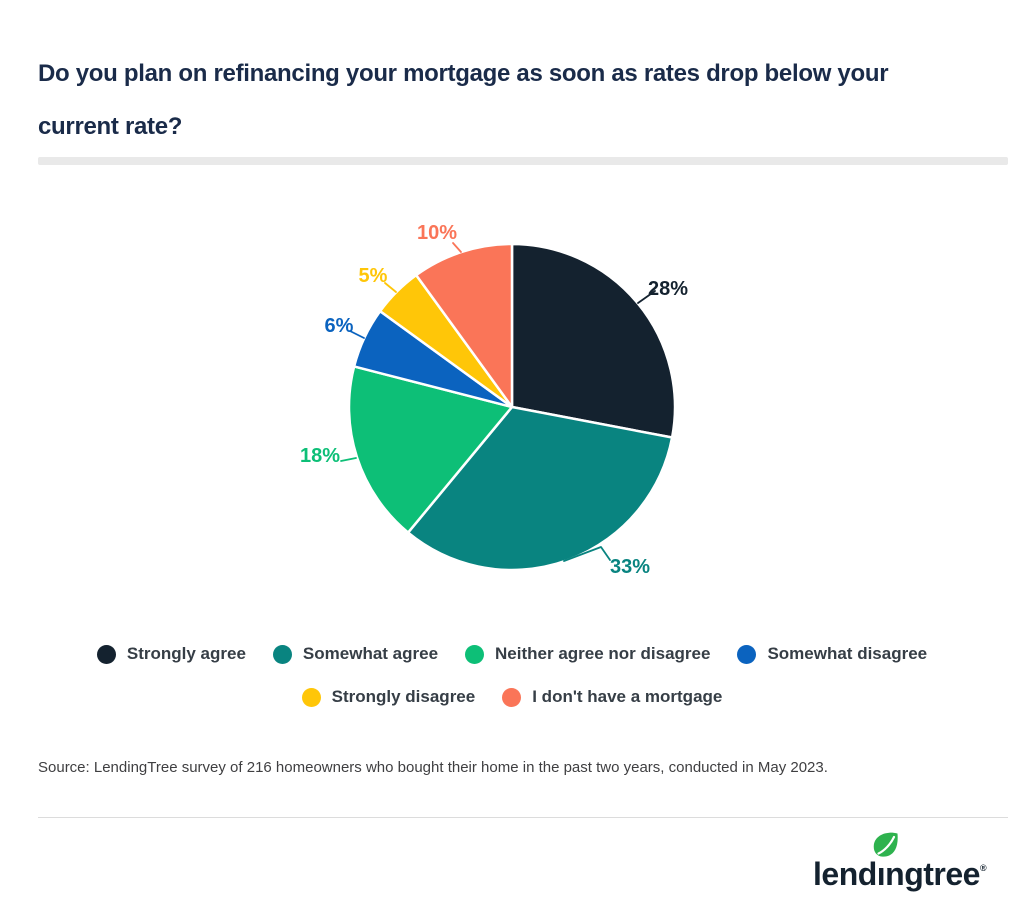 Image resolution: width=1024 pixels, height=906 pixels. Describe the element at coordinates (390, 287) in the screenshot. I see `pie-label-leader-strongly-disagree` at that location.